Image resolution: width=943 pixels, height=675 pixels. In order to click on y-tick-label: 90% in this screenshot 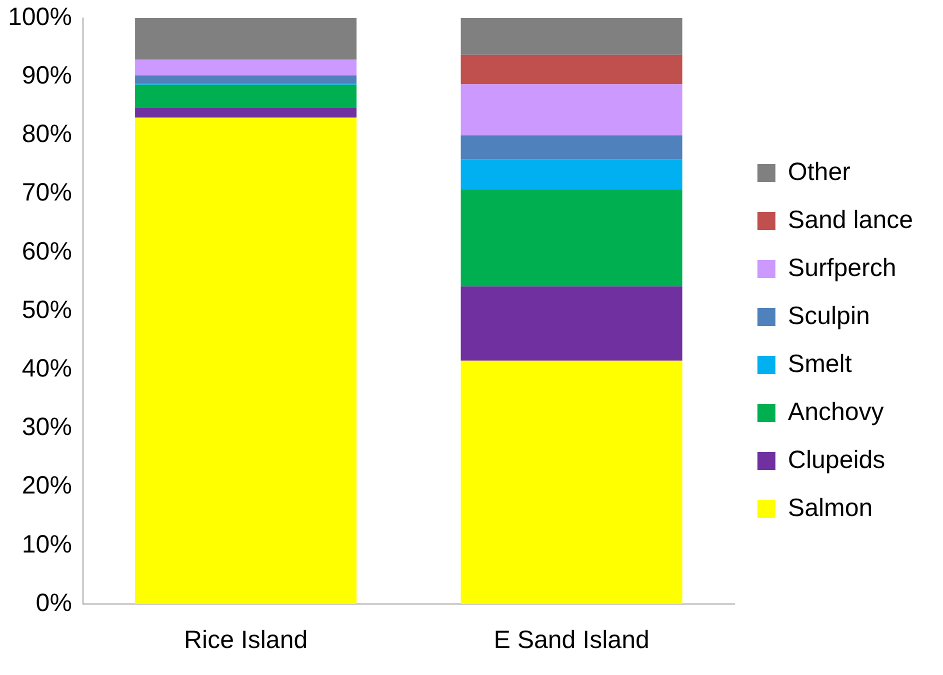, I will do `click(47, 75)`.